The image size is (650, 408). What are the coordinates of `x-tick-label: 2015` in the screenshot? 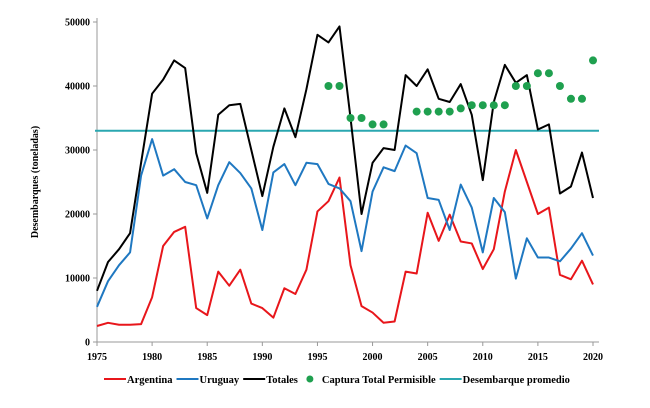 It's located at (538, 357).